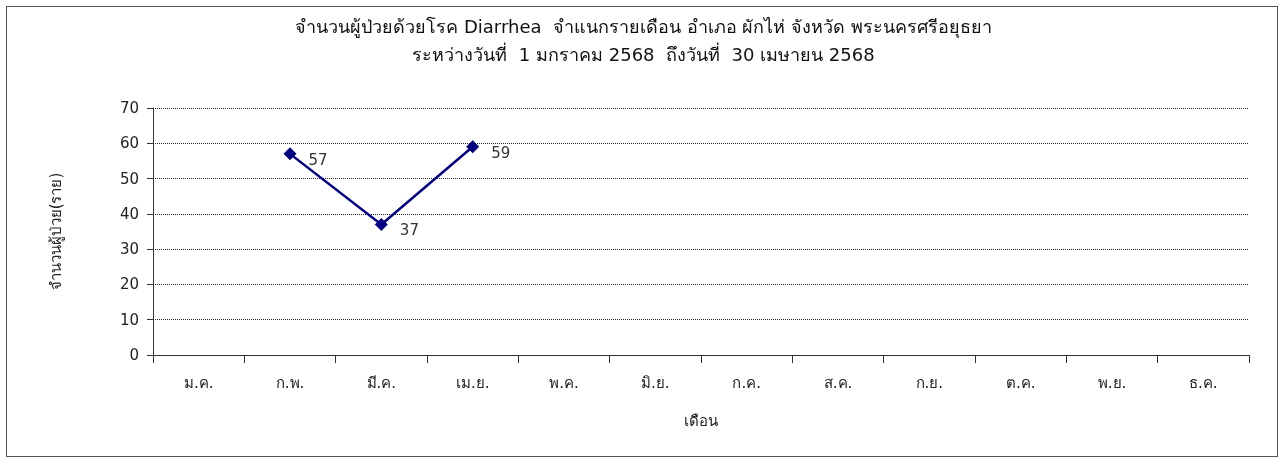  Describe the element at coordinates (290, 382) in the screenshot. I see `x-tick-label: ก.พ.` at that location.